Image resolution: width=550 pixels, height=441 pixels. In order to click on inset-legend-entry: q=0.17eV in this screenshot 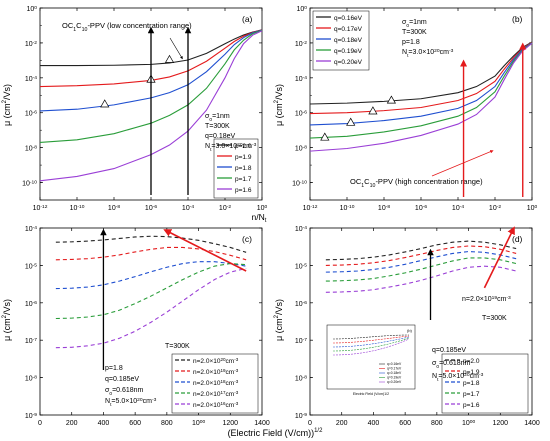, I will do `click(394, 369)`.